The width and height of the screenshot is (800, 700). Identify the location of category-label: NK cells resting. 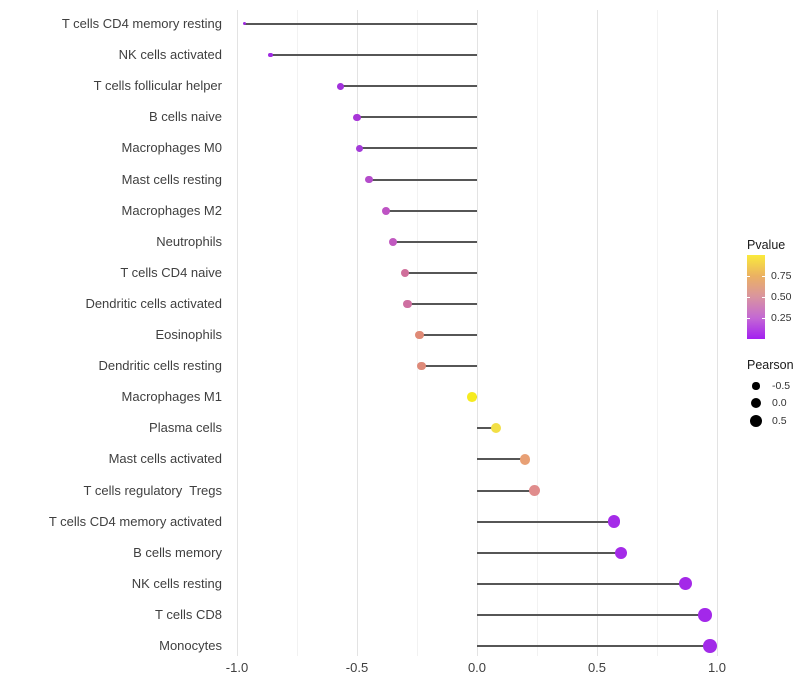
(176, 583).